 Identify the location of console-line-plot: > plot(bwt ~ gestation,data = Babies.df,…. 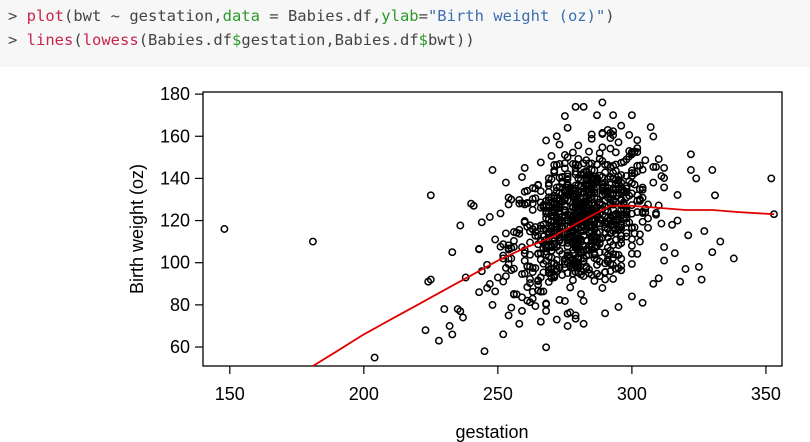
(311, 16).